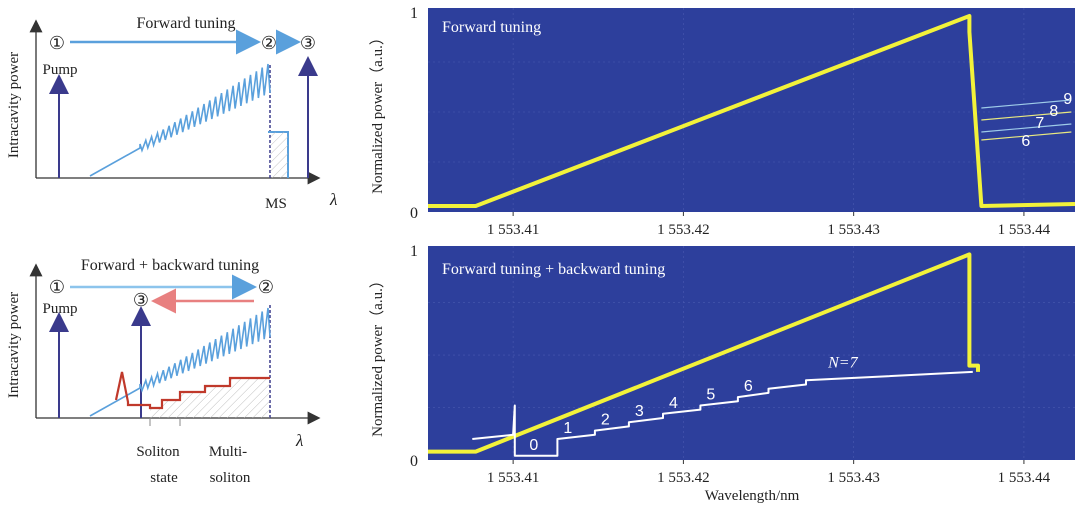 The image size is (1080, 510). Describe the element at coordinates (673, 403) in the screenshot. I see `step-label-4: 4` at that location.